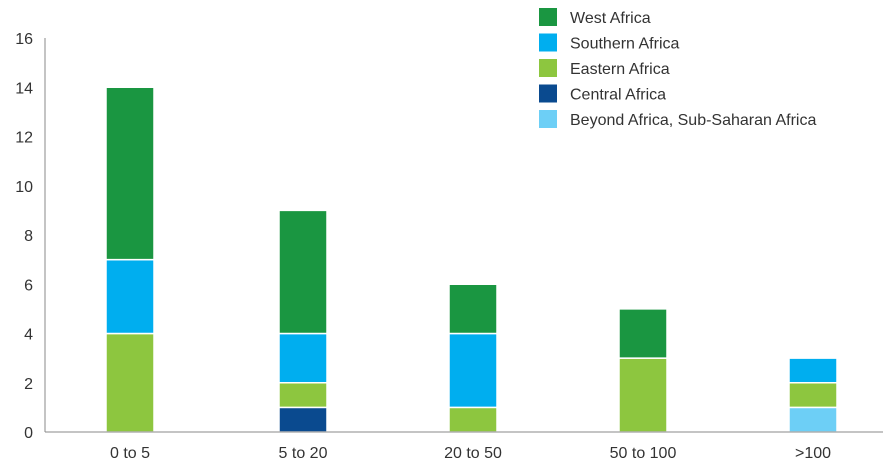  What do you see at coordinates (28, 384) in the screenshot?
I see `y-tick-label: 2` at bounding box center [28, 384].